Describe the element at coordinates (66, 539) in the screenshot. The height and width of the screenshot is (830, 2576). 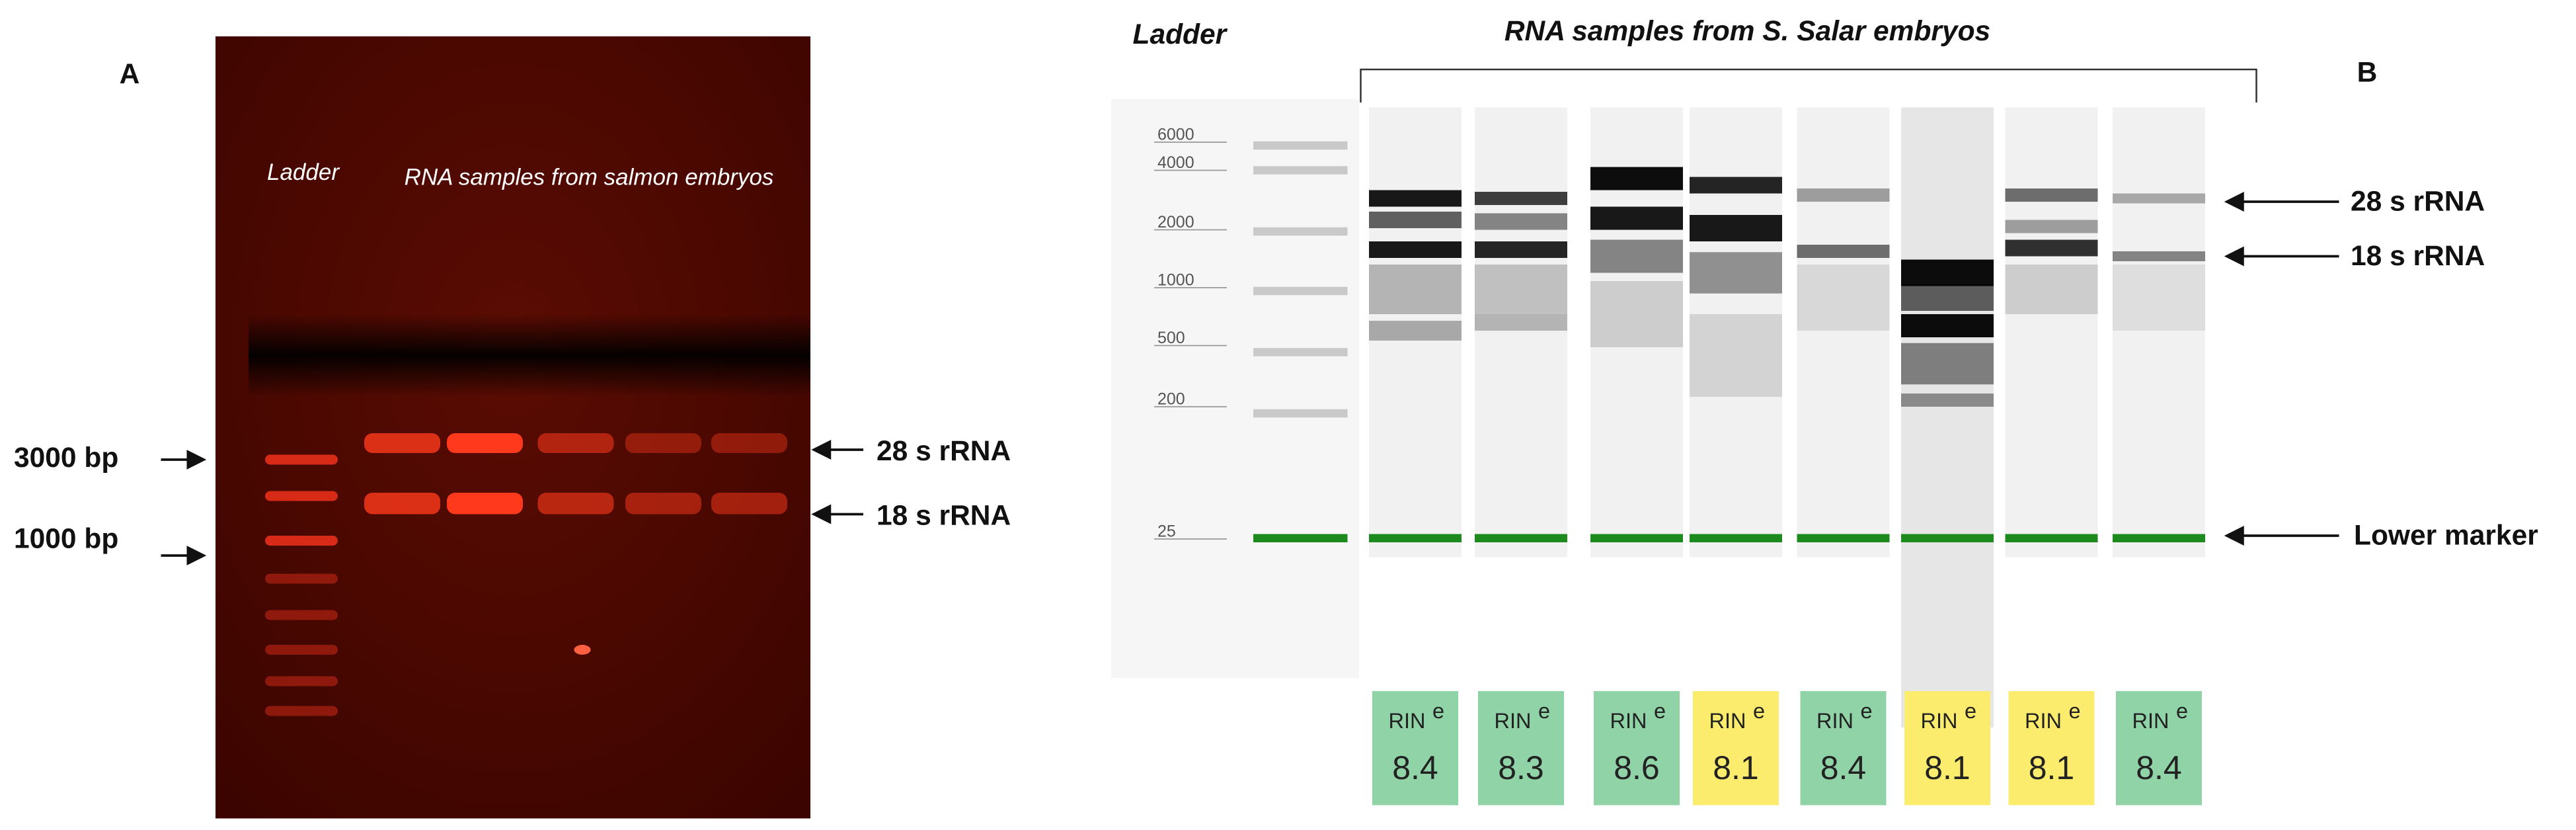
I see `size-label: 1000 bp` at that location.